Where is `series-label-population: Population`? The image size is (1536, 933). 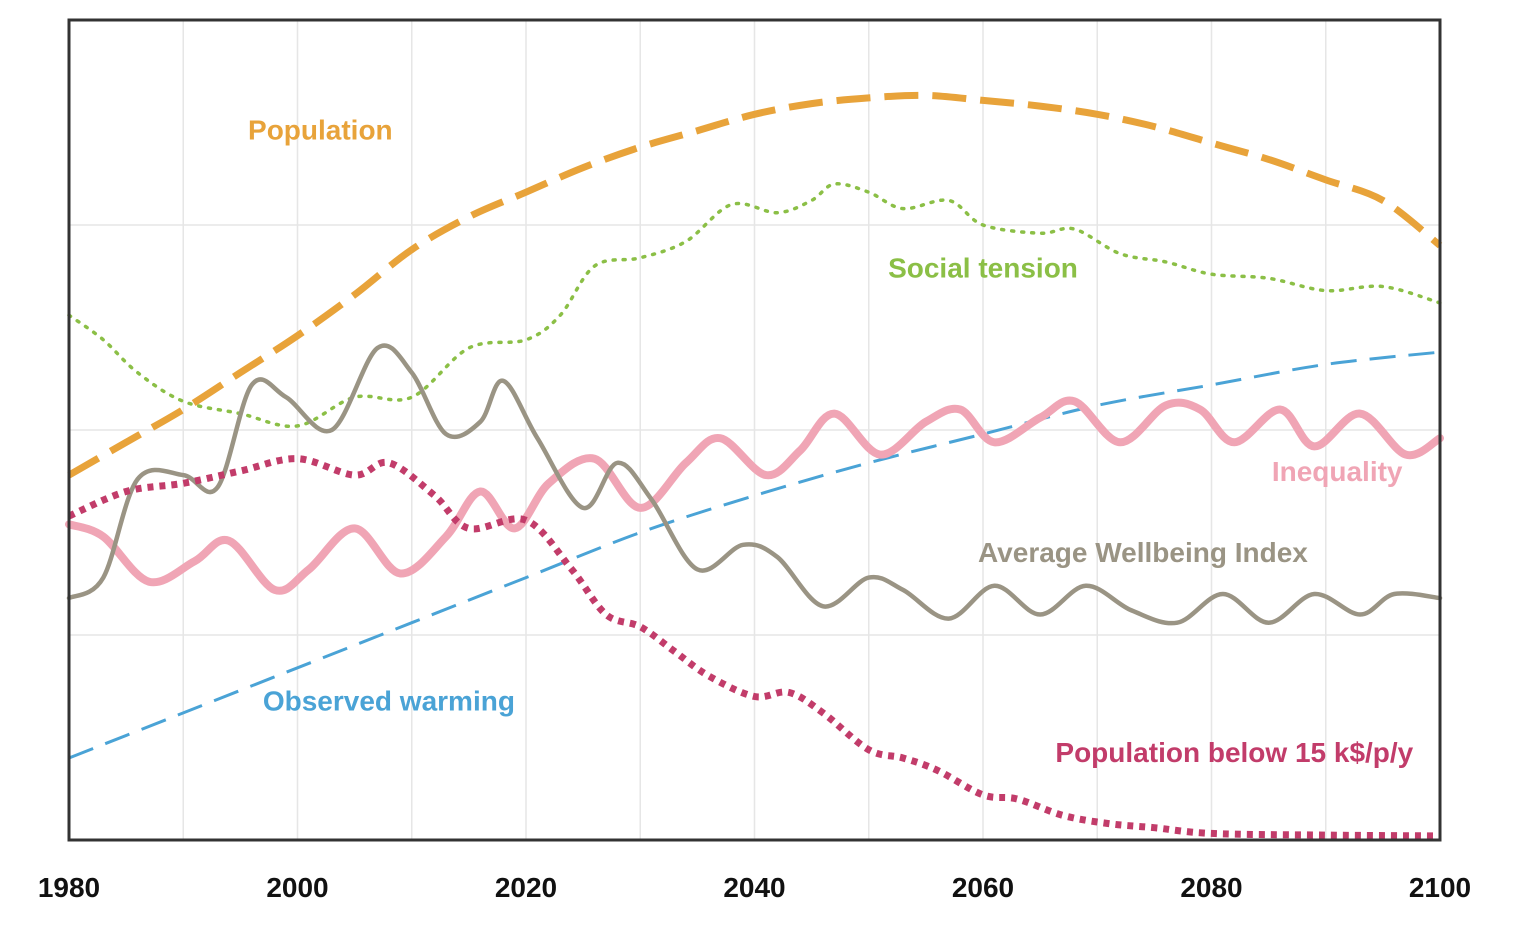
series-label-population: Population is located at coordinates (320, 130).